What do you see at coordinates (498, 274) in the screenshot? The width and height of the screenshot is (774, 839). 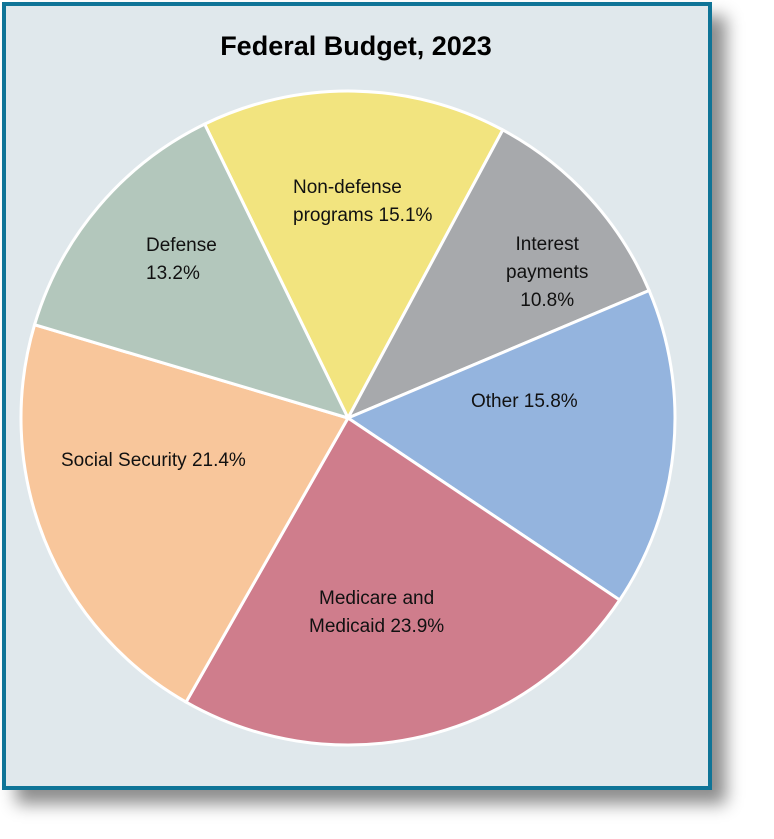 I see `pie-slice-interest-payments` at bounding box center [498, 274].